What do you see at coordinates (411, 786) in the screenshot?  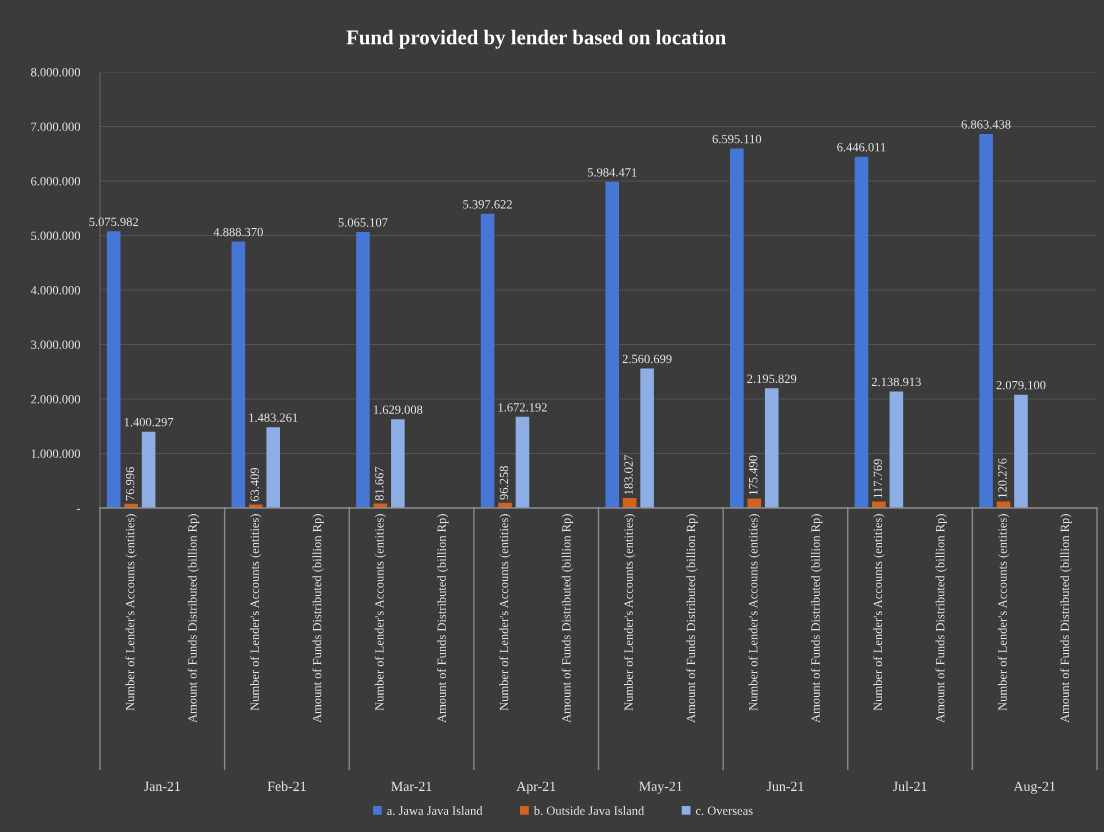 I see `x-axis-title: Mar-21` at bounding box center [411, 786].